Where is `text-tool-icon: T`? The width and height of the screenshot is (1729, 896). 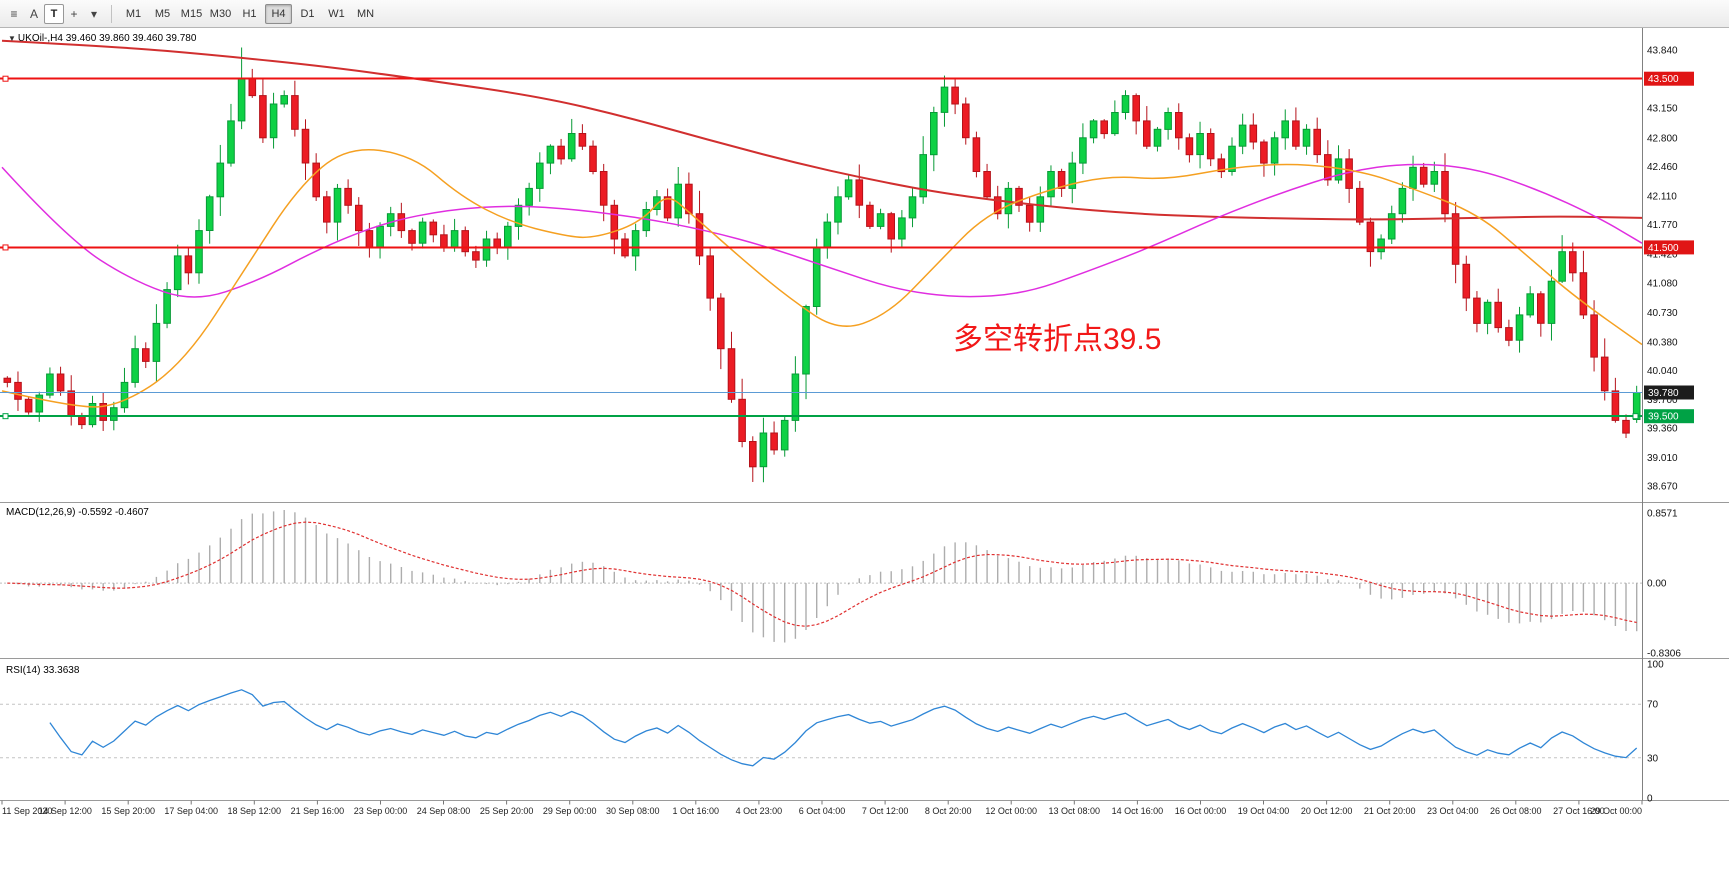
text-tool-icon: T is located at coordinates (54, 13).